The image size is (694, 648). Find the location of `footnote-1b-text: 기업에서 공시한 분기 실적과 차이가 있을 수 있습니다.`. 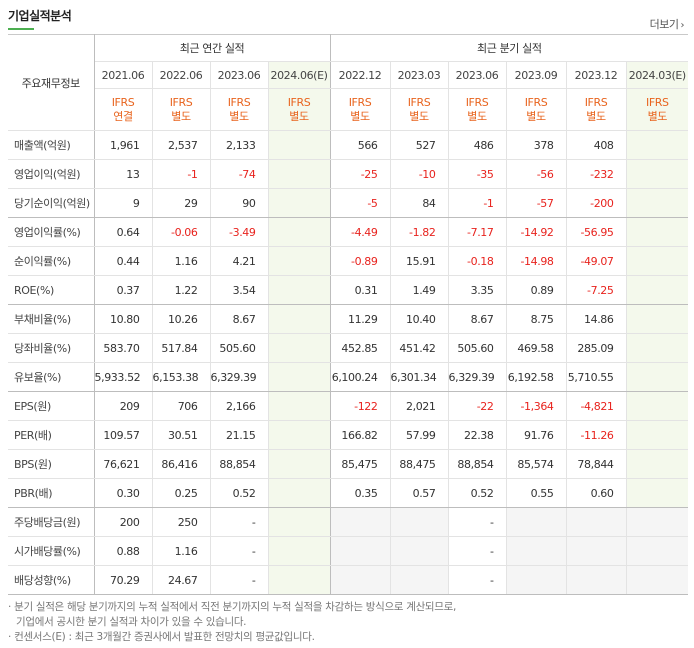

footnote-1b-text: 기업에서 공시한 분기 실적과 차이가 있을 수 있습니다. is located at coordinates (131, 622).